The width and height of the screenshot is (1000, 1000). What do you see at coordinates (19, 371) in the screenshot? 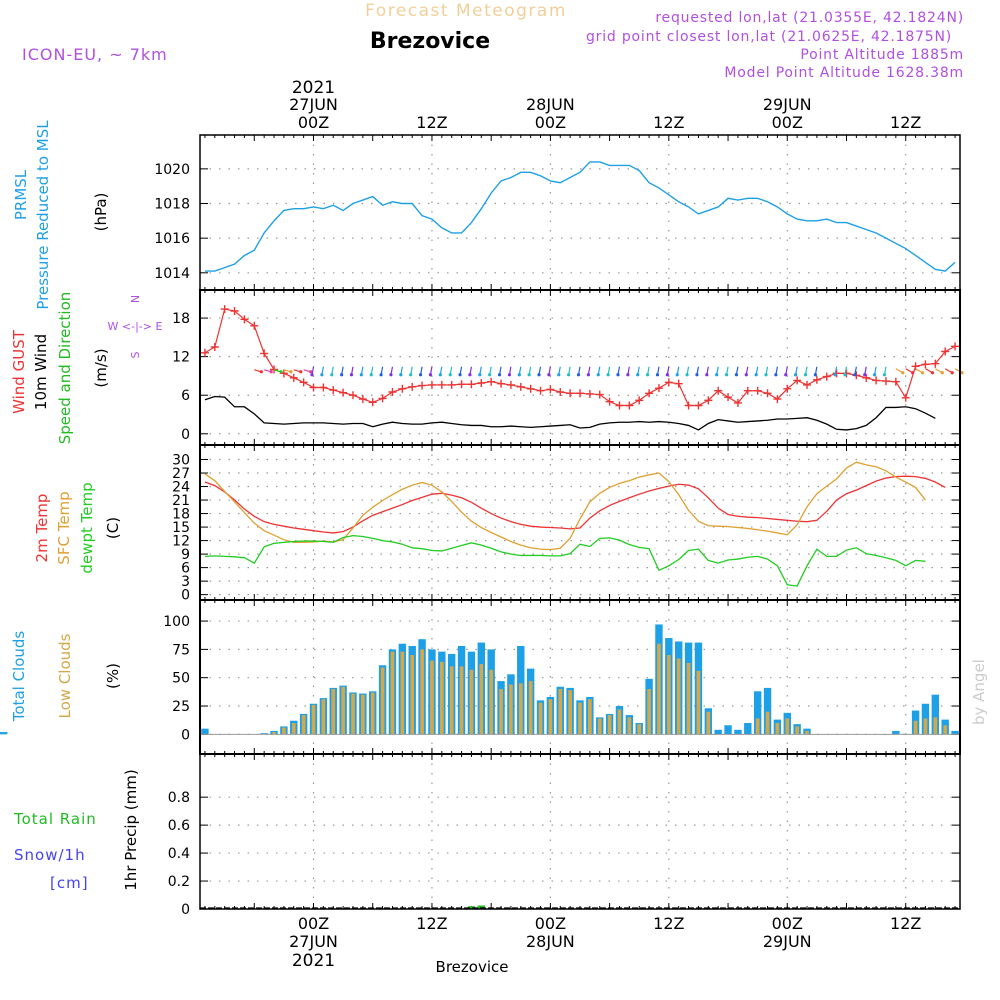
I see `gust-label: Wind GUST` at bounding box center [19, 371].